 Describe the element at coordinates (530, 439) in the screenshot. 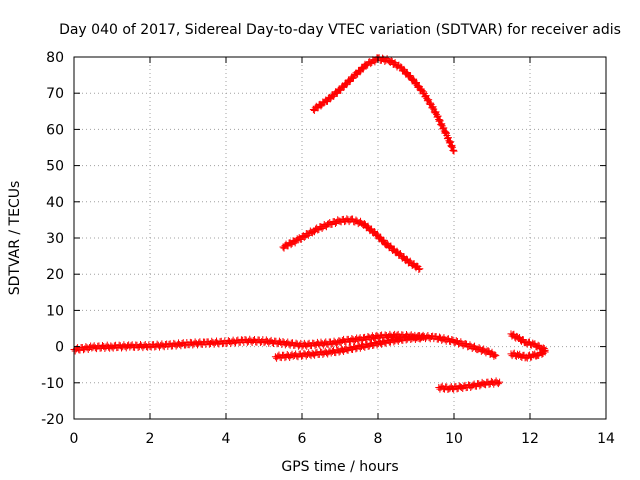

I see `x-tick-label: 12` at that location.